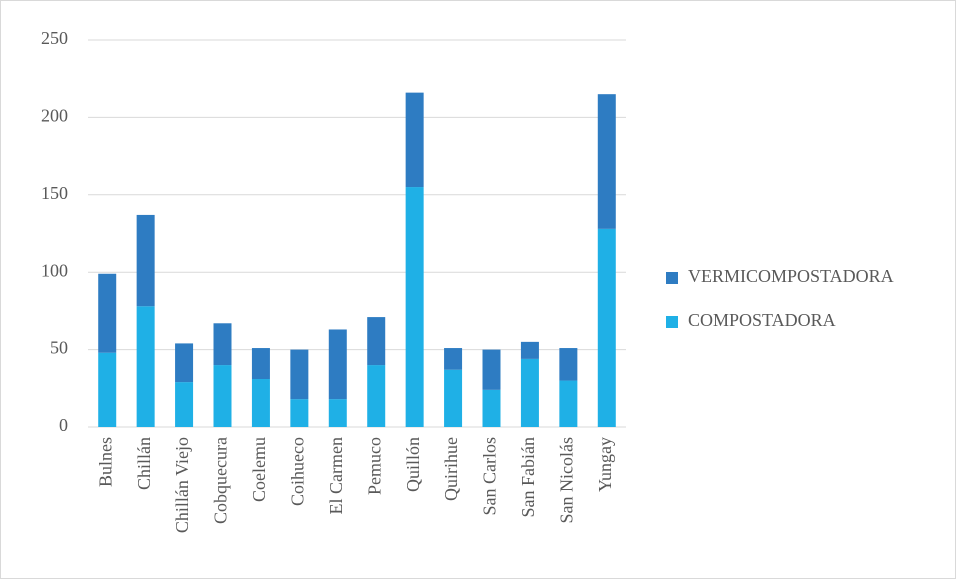 This screenshot has width=956, height=579. I want to click on x-tick-label: Coelemu, so click(259, 469).